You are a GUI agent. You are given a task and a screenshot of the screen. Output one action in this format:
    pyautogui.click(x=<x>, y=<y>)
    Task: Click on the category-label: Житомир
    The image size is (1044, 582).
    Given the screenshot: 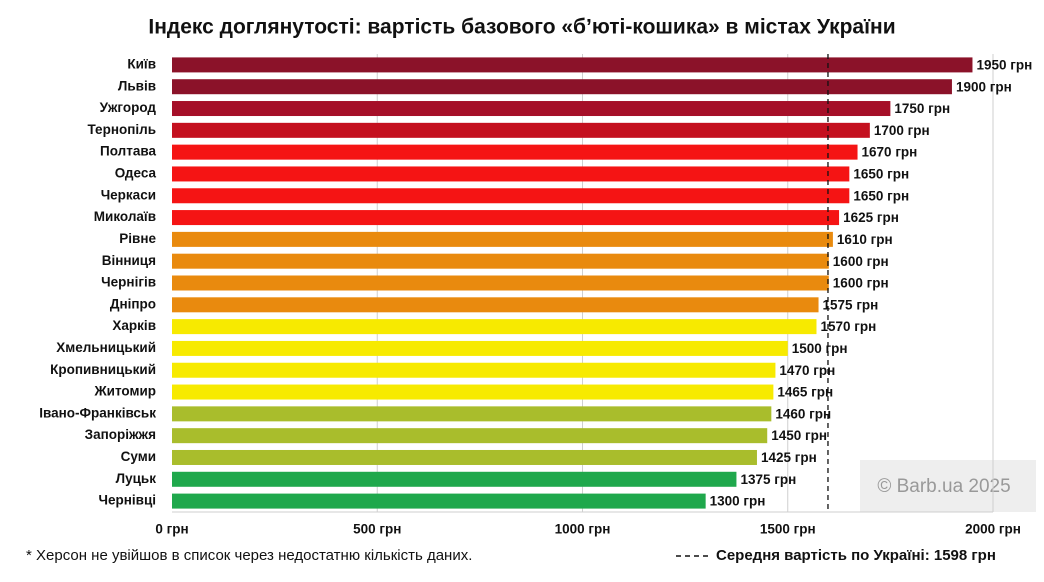 What is the action you would take?
    pyautogui.click(x=124, y=391)
    